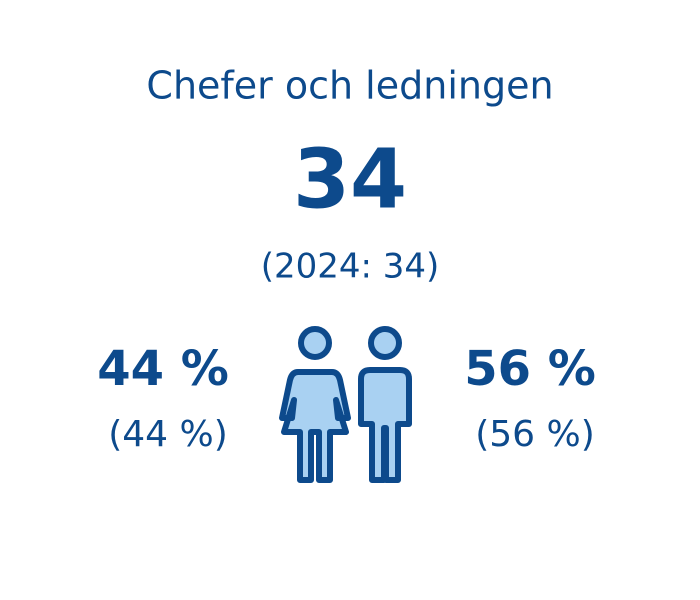 This screenshot has height=600, width=700. Describe the element at coordinates (535, 434) in the screenshot. I see `men-previous: (56 %)` at that location.